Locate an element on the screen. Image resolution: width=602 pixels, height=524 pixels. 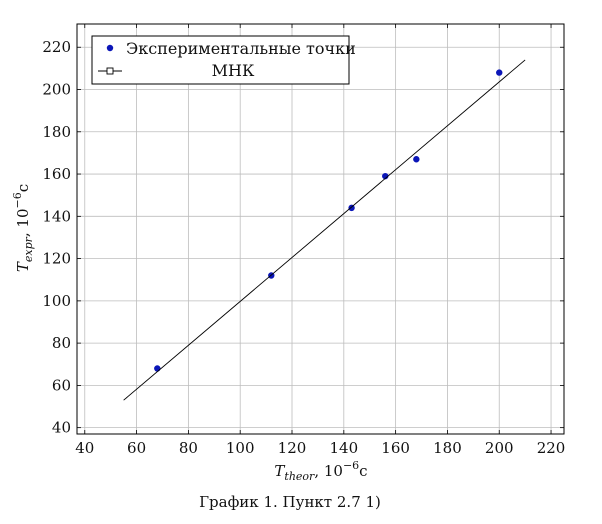
x-tick-label: 200 is located at coordinates (499, 448).